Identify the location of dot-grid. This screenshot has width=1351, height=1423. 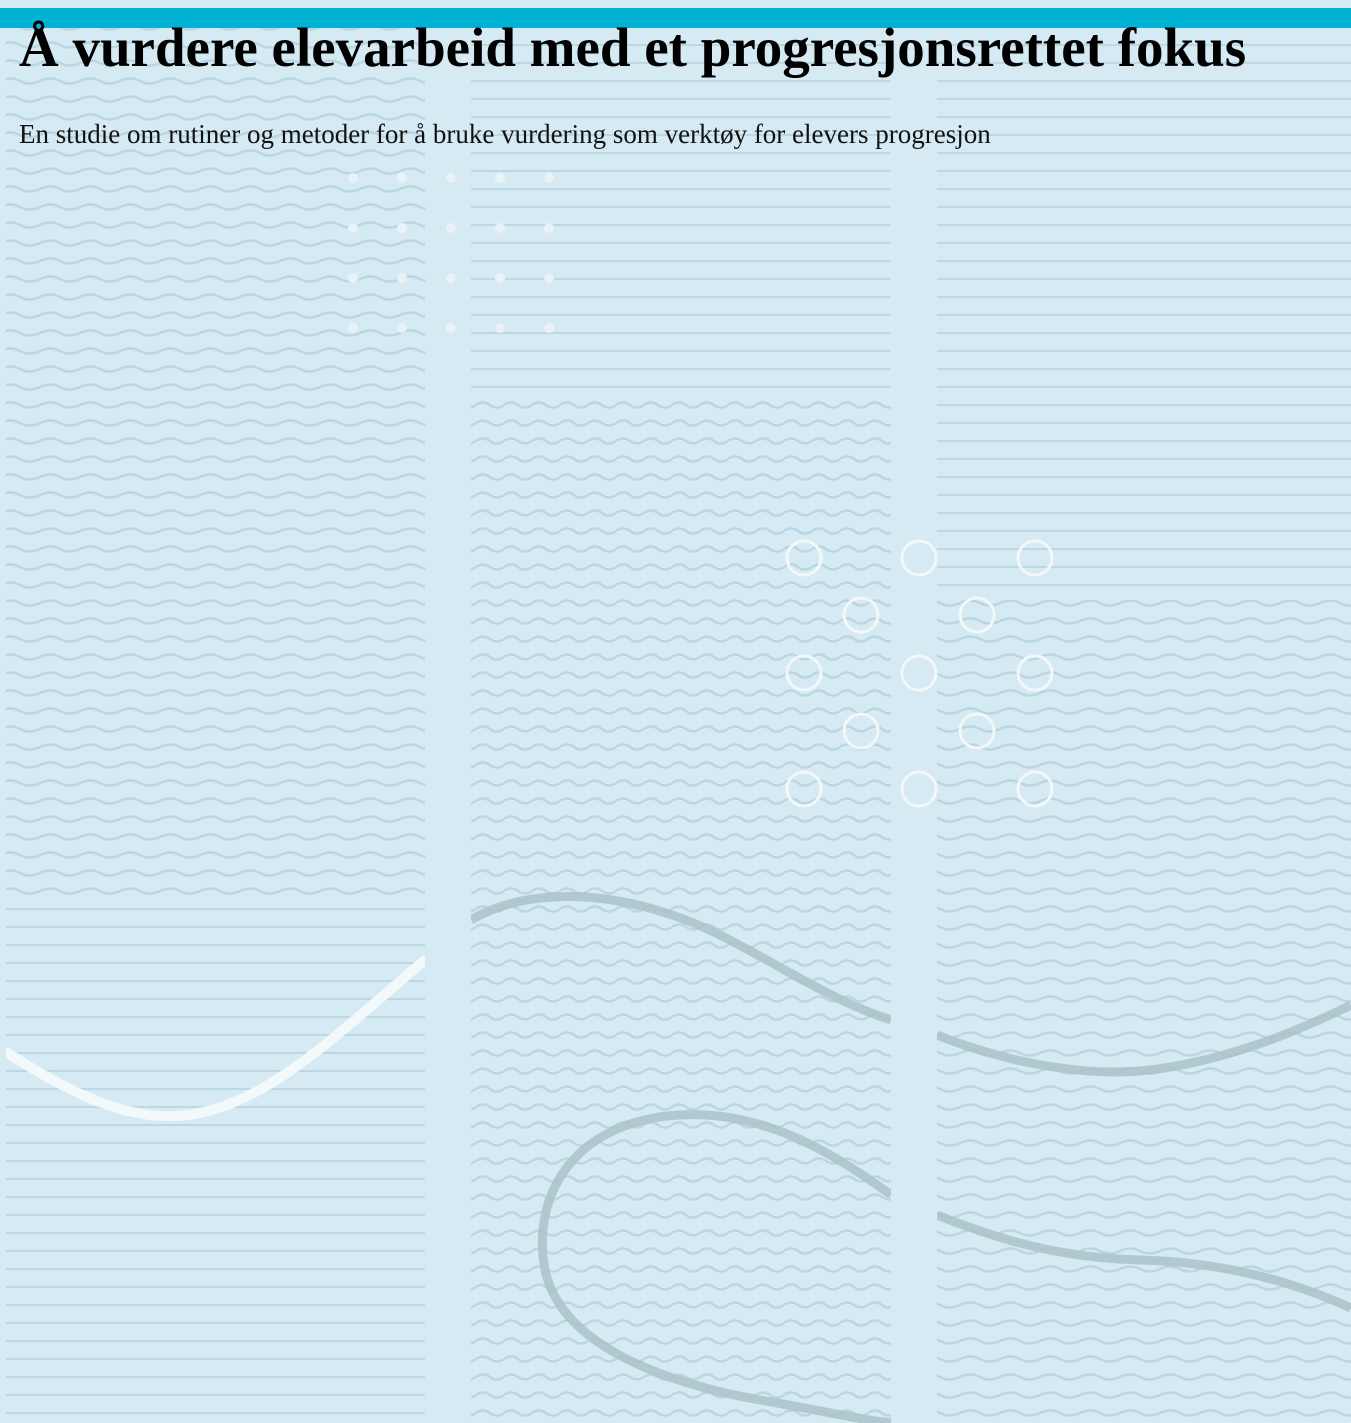
(451, 253).